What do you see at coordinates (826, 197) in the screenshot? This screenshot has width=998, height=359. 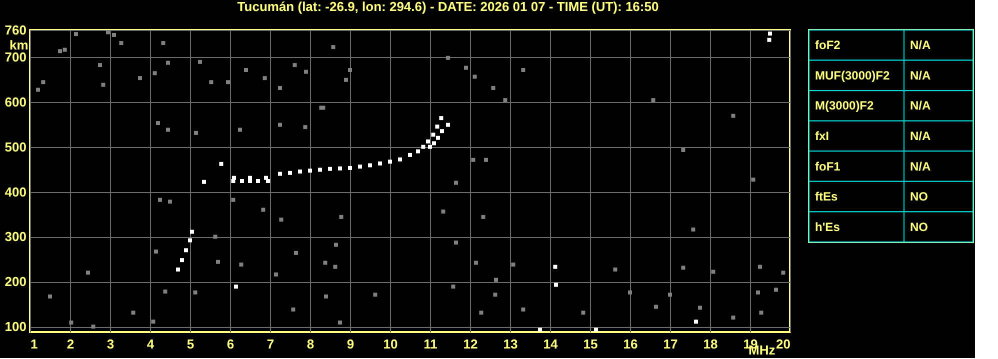 I see `category-label: ftEs` at bounding box center [826, 197].